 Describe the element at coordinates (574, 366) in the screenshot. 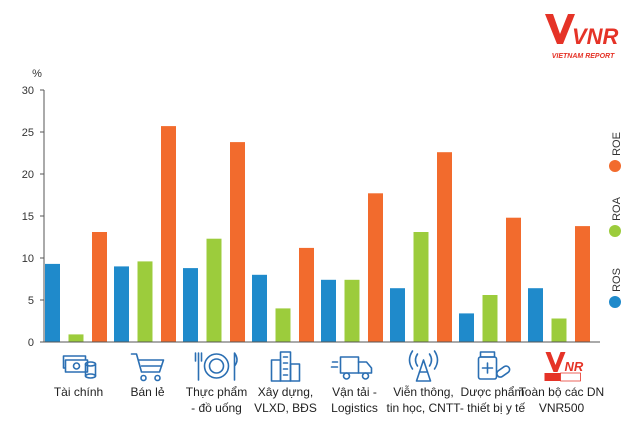

I see `svg-text: NR` at that location.